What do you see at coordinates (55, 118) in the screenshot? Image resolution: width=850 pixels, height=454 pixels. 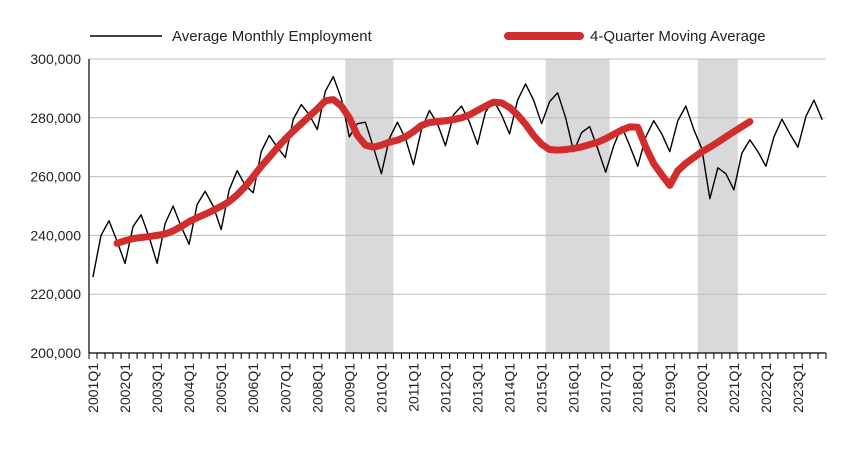 I see `y-tick-label: 280,000` at bounding box center [55, 118].